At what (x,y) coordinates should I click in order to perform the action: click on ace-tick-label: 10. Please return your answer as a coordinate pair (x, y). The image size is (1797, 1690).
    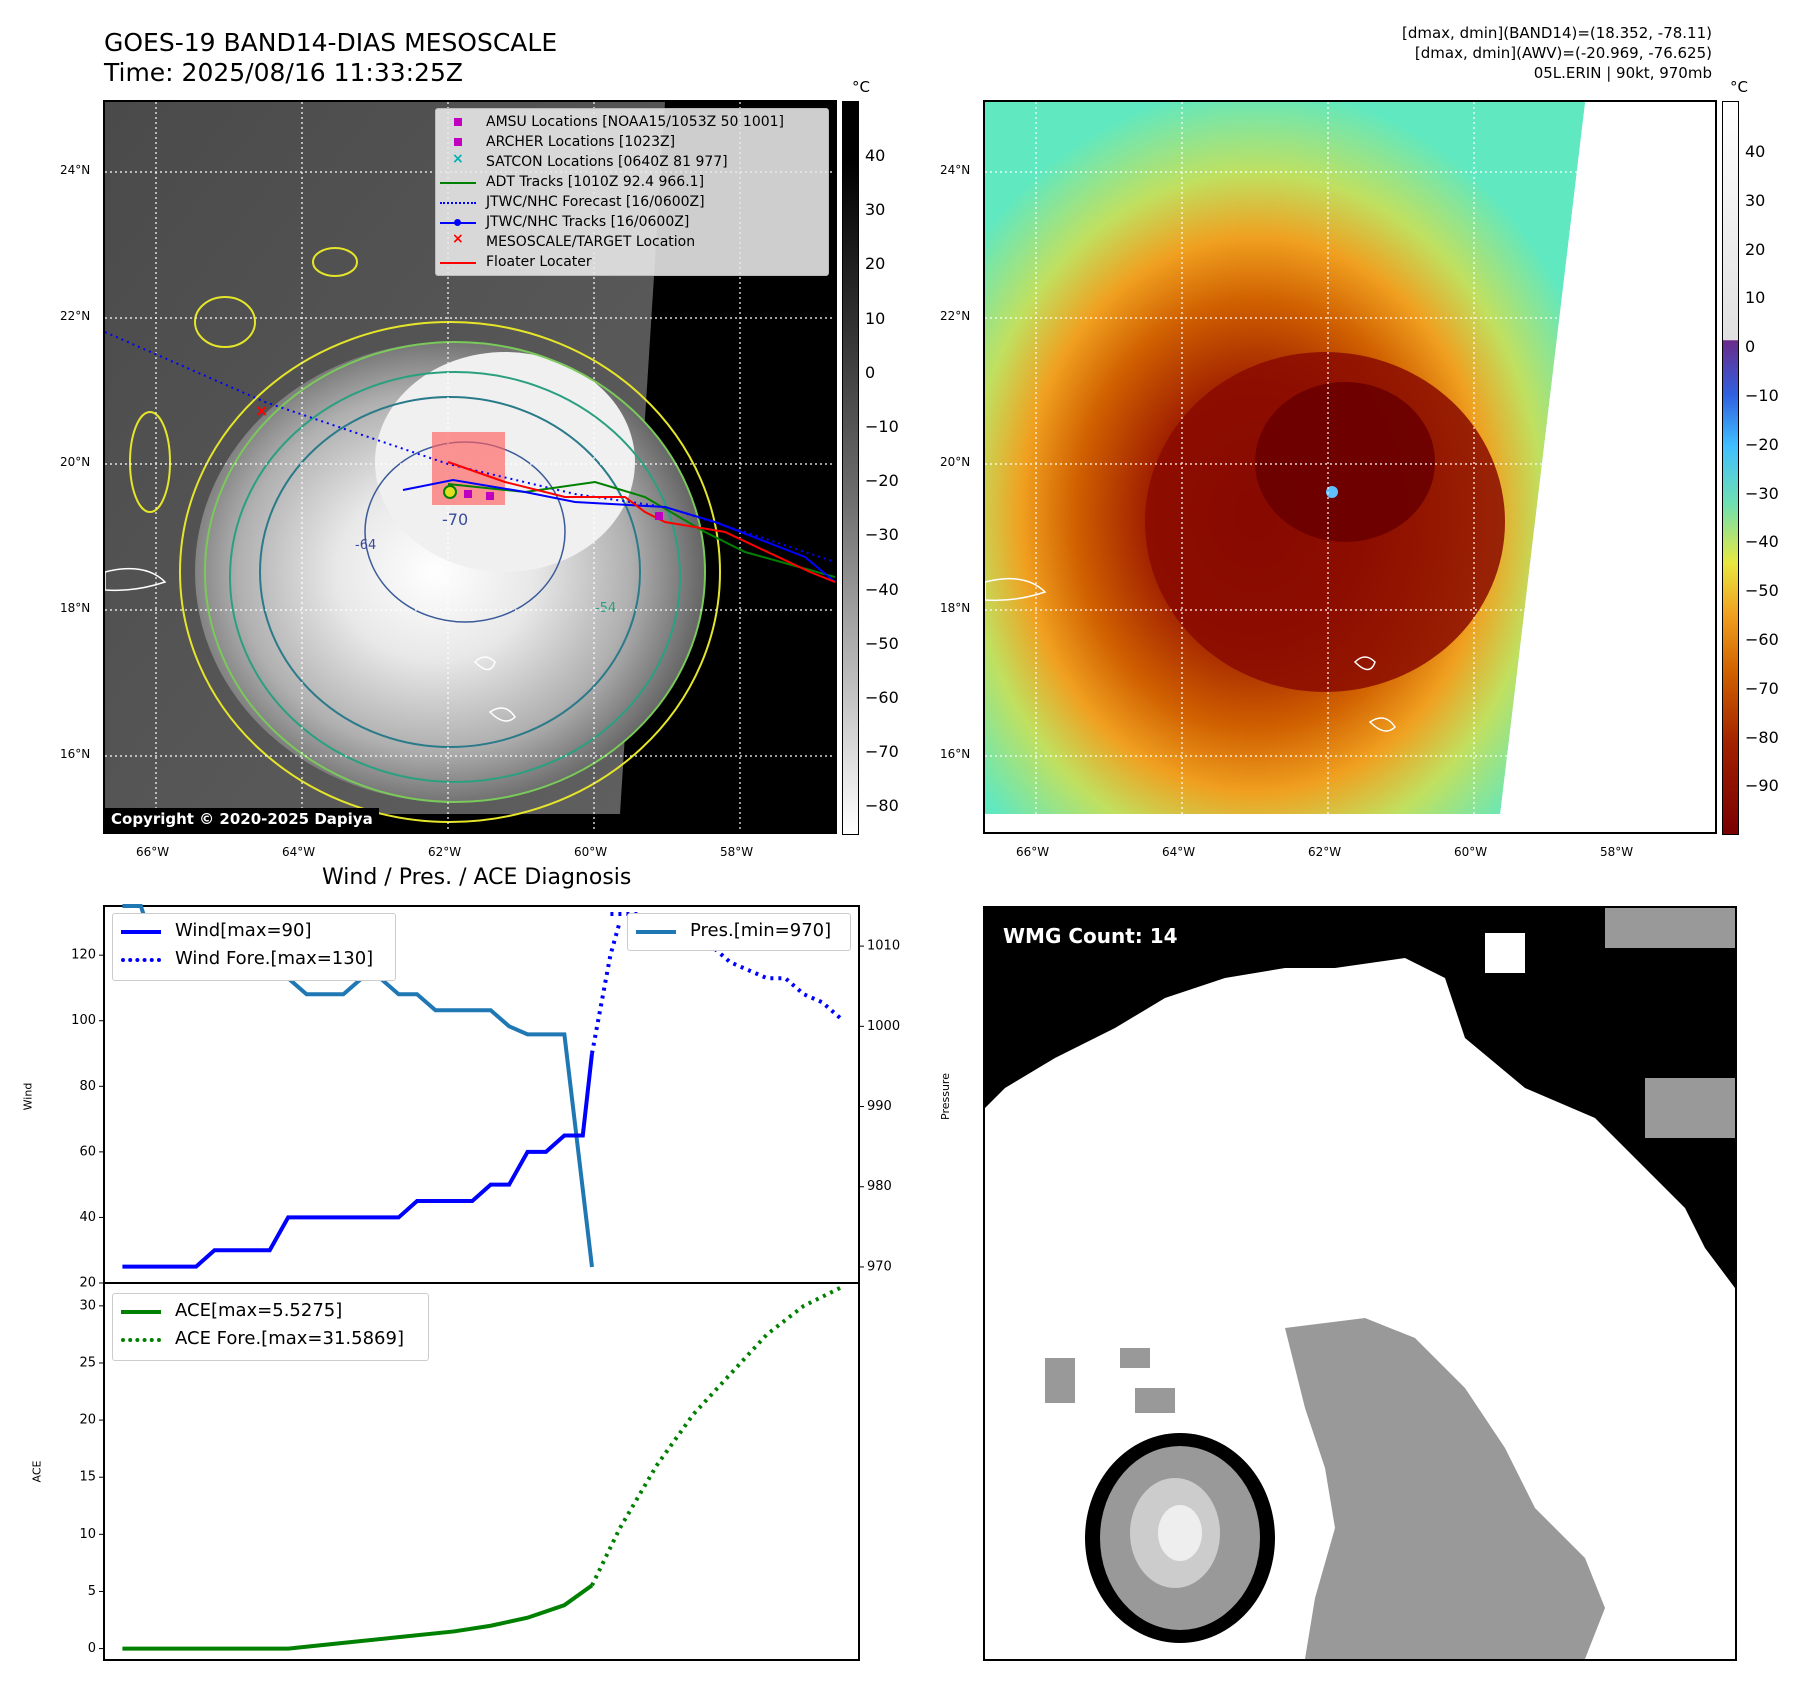
    Looking at the image, I should click on (87, 1534).